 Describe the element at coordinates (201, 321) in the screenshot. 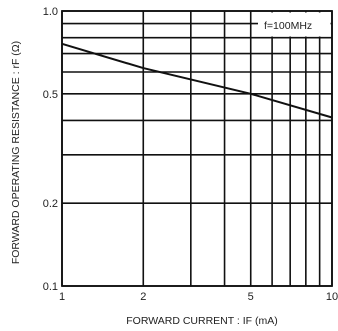

I see `x-axis-label: FORWARD CURRENT : IF (mA)` at that location.